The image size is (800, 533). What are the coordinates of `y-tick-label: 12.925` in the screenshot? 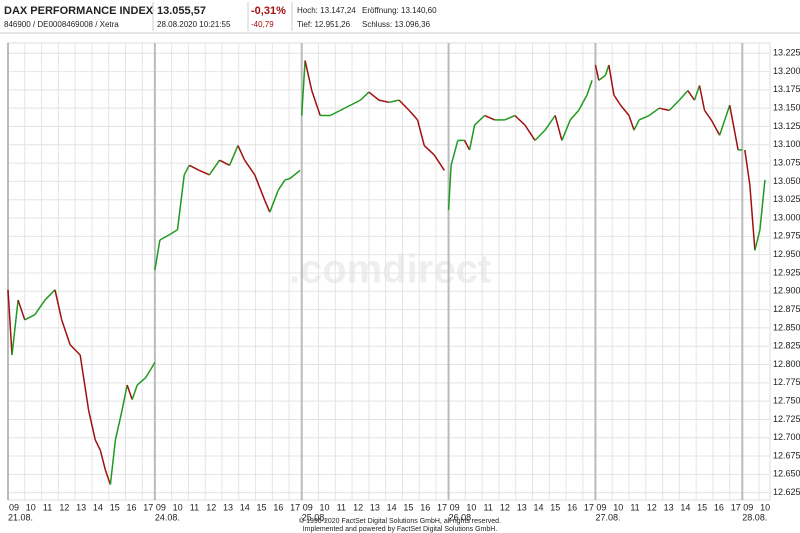 It's located at (786, 272).